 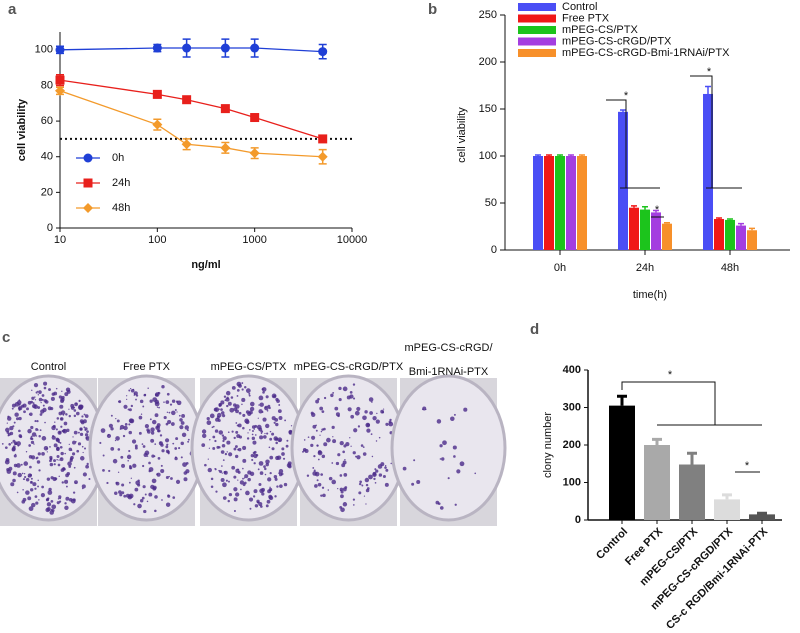 What do you see at coordinates (670, 375) in the screenshot?
I see `significance: *` at bounding box center [670, 375].